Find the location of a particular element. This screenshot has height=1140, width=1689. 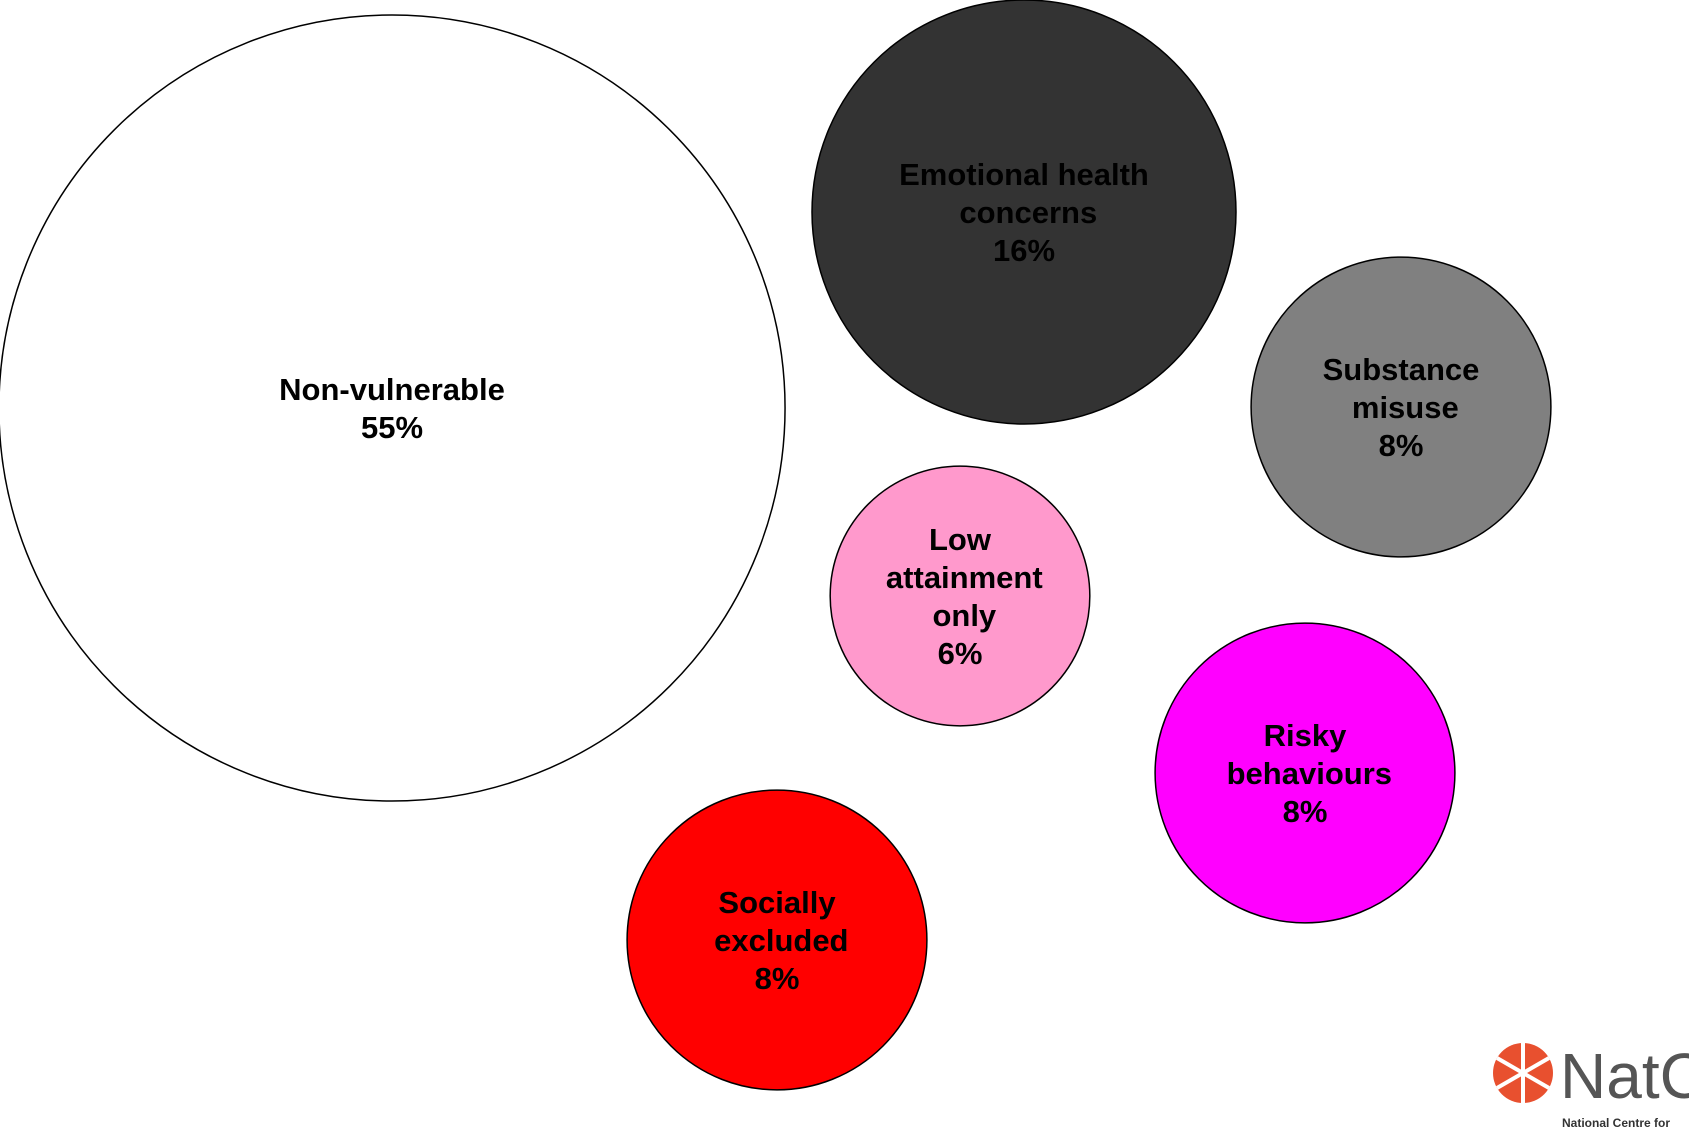

bubble-label: Substance misuse is located at coordinates (1401, 388).